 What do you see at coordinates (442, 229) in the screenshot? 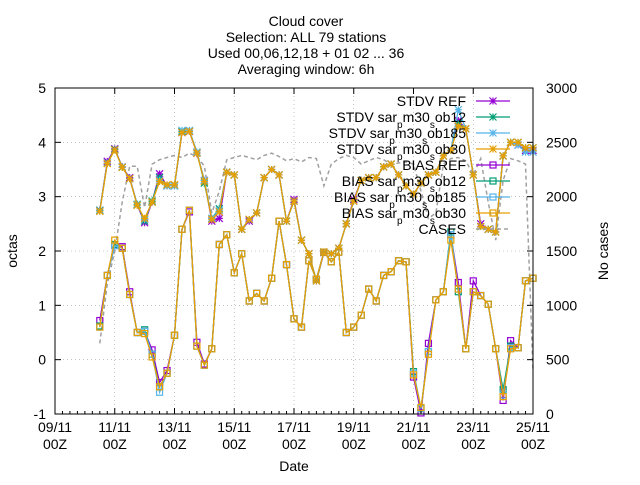
I see `legend-label: CASES` at bounding box center [442, 229].